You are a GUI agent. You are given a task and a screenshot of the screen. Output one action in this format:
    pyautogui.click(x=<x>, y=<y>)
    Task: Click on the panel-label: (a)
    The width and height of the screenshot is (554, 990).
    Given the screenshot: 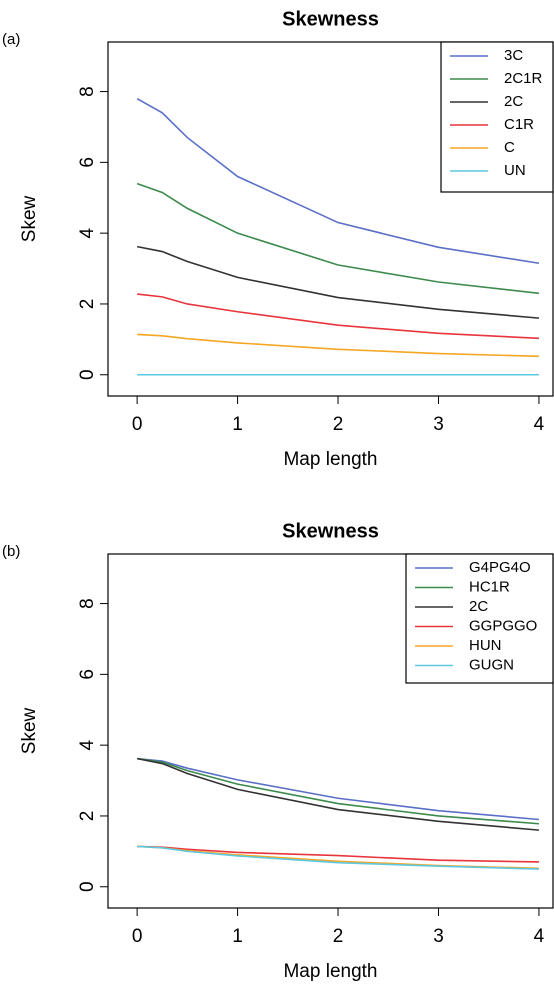 What is the action you would take?
    pyautogui.click(x=11, y=39)
    